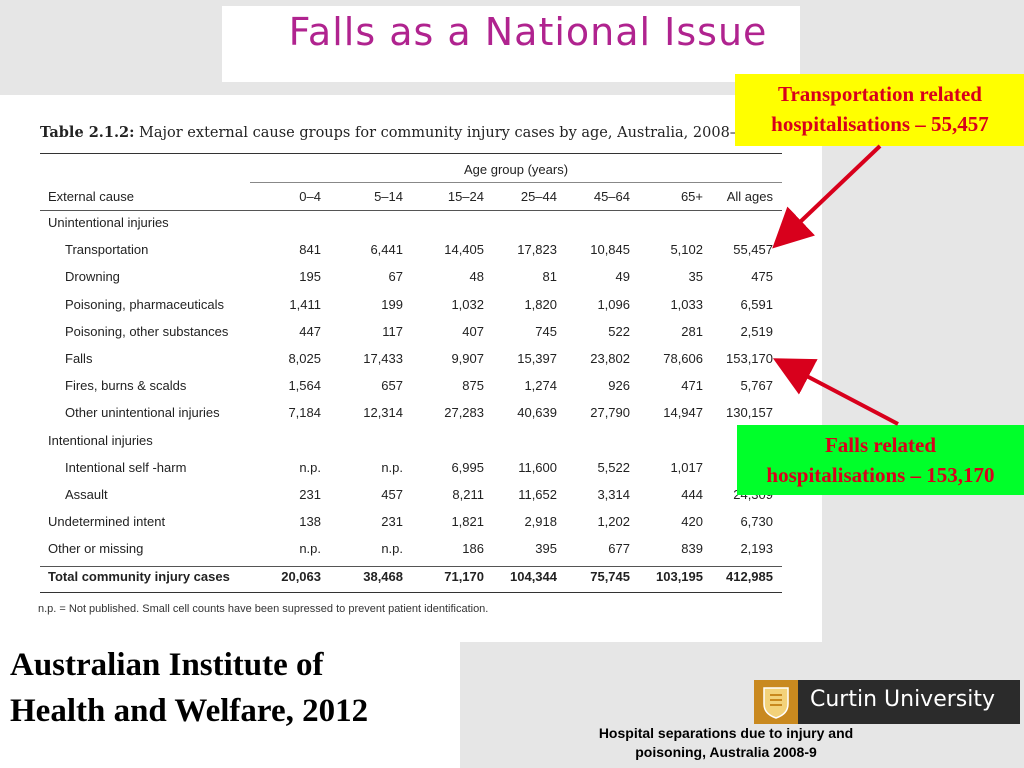 The image size is (1024, 768). I want to click on falls-callout: Falls related hospitalisations – 153,170, so click(880, 460).